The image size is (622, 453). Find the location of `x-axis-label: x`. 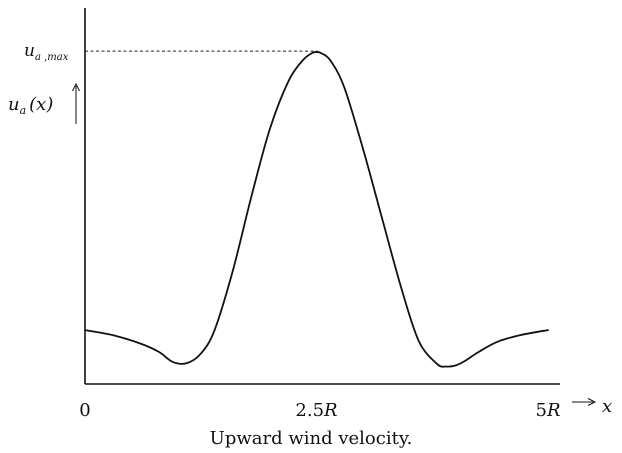

x-axis-label: x is located at coordinates (607, 406).